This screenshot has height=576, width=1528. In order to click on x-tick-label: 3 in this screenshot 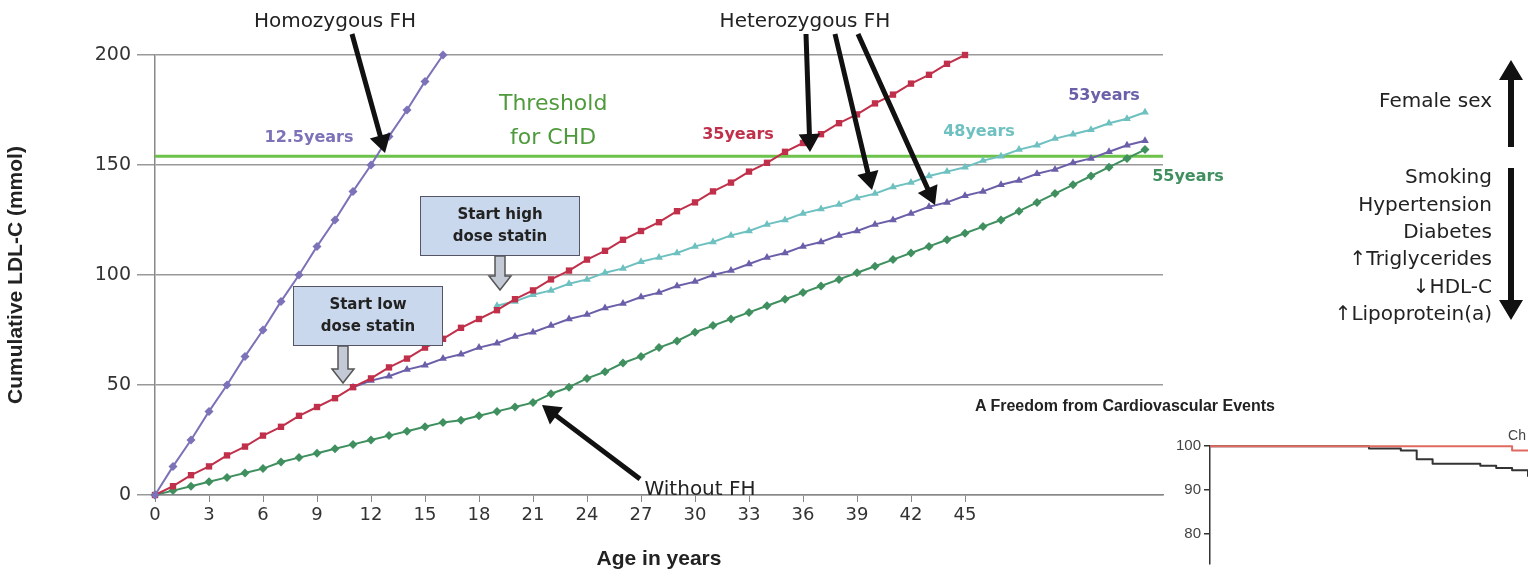, I will do `click(209, 514)`.